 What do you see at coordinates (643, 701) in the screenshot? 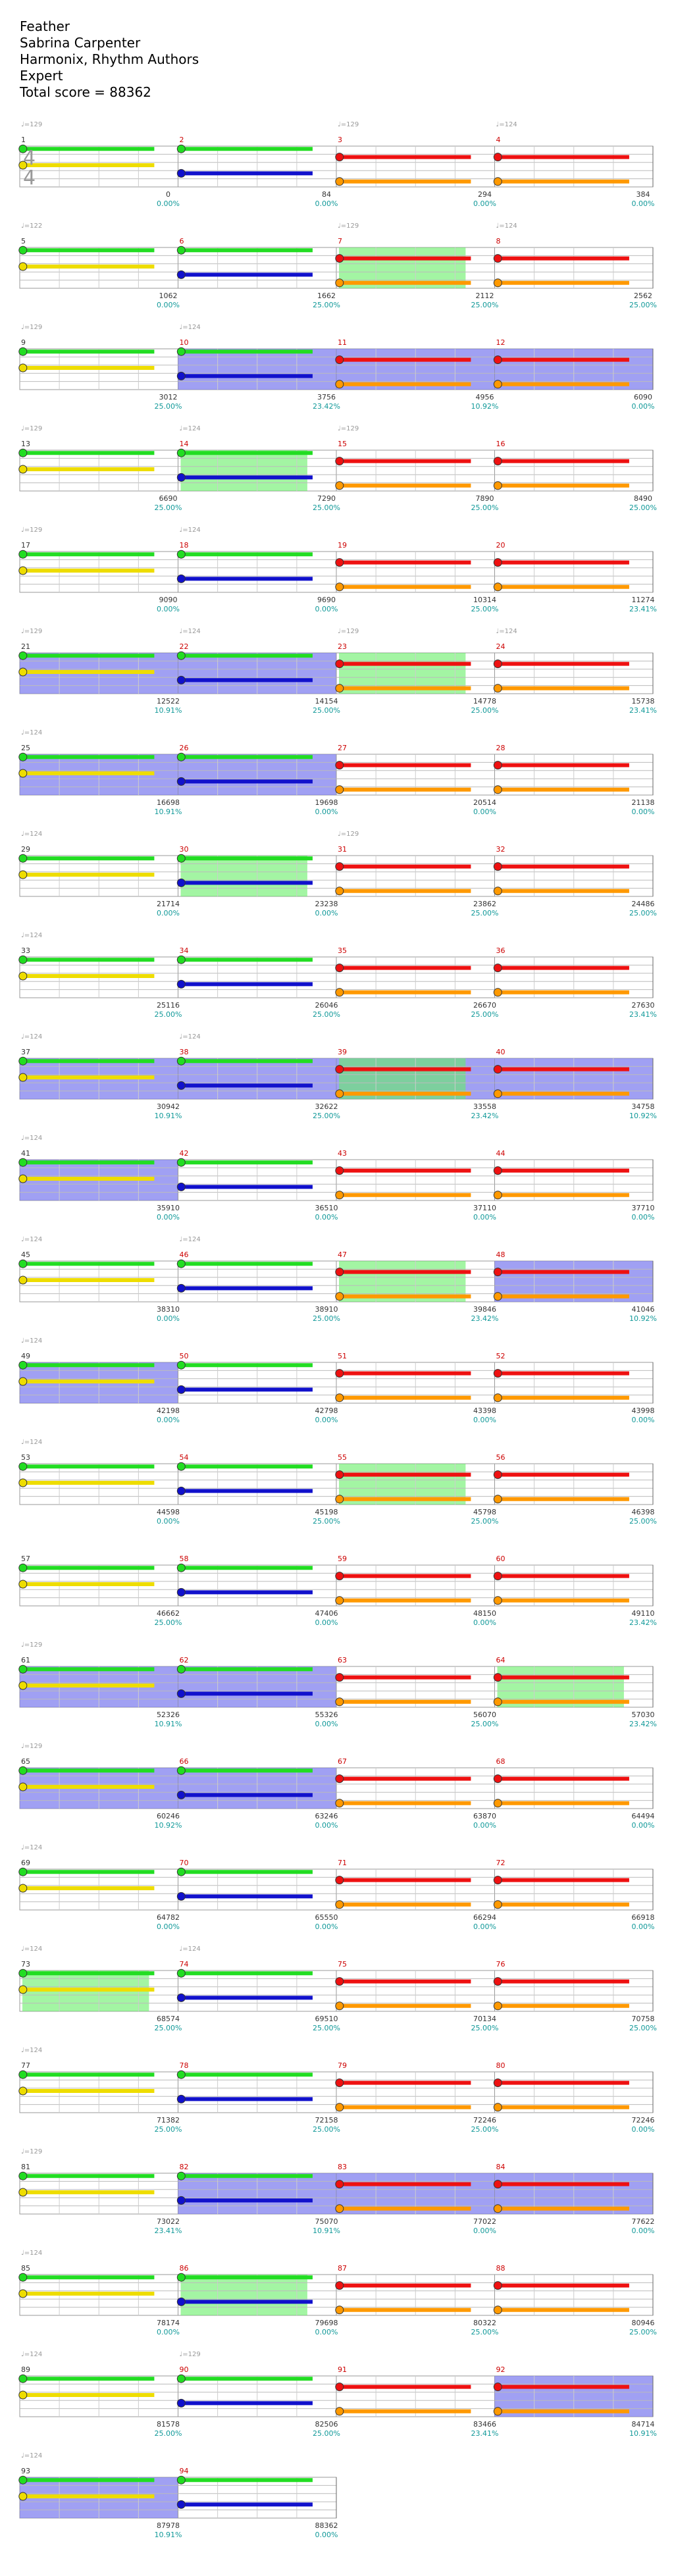
I see `measure-score: 15738` at bounding box center [643, 701].